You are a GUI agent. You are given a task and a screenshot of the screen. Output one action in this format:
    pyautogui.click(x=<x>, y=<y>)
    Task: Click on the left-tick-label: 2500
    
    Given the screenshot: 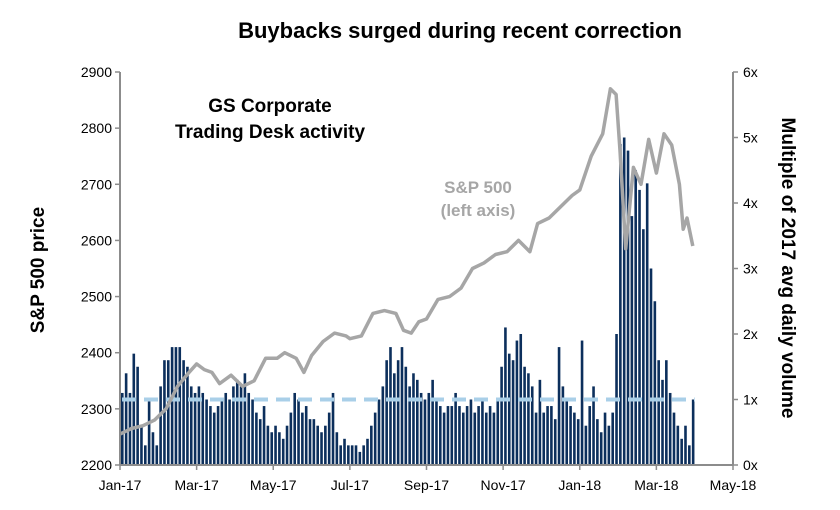 What is the action you would take?
    pyautogui.click(x=96, y=297)
    